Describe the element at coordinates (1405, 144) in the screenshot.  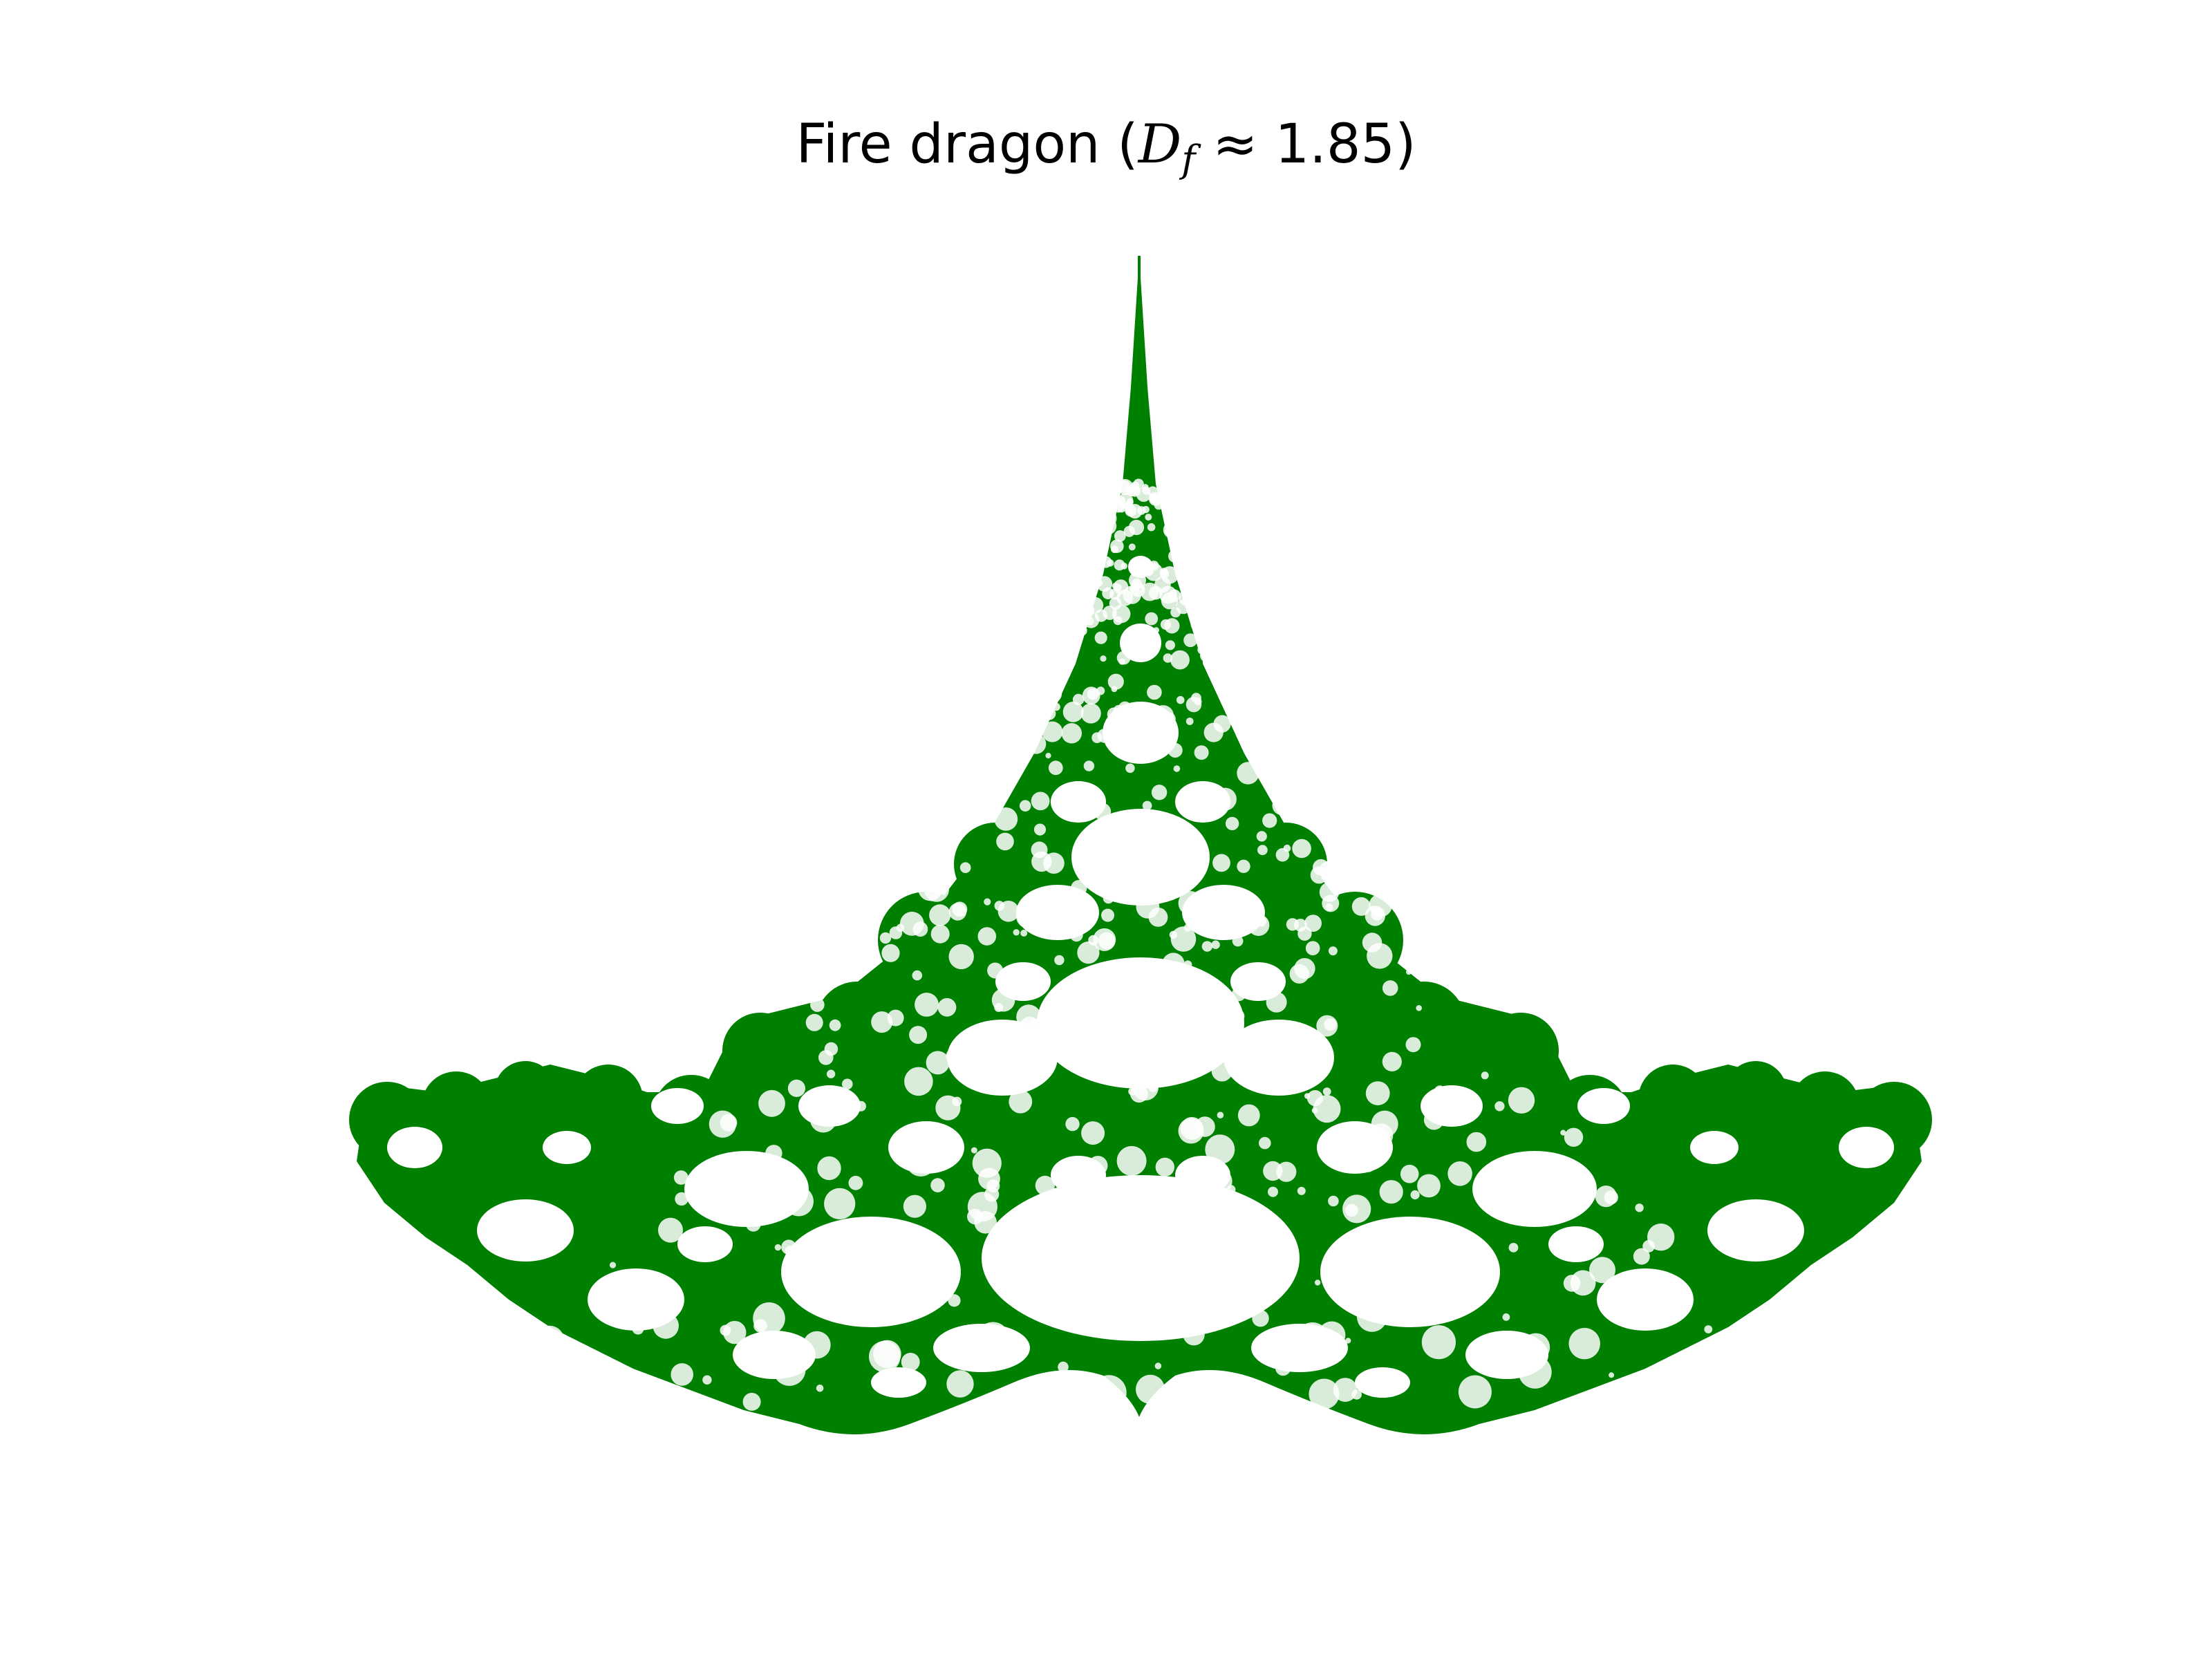
I see `title-suffix: )` at that location.